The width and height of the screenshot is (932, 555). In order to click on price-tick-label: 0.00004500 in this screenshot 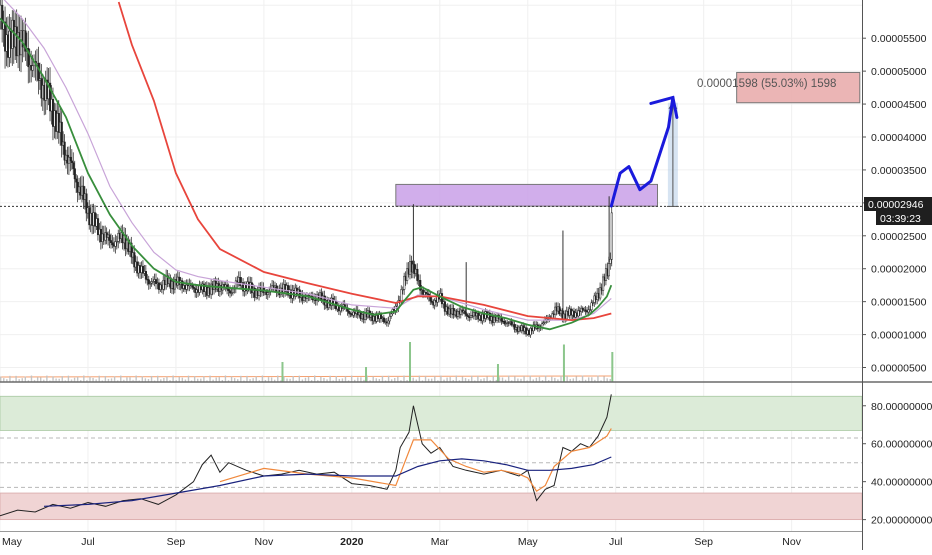, I will do `click(899, 105)`.